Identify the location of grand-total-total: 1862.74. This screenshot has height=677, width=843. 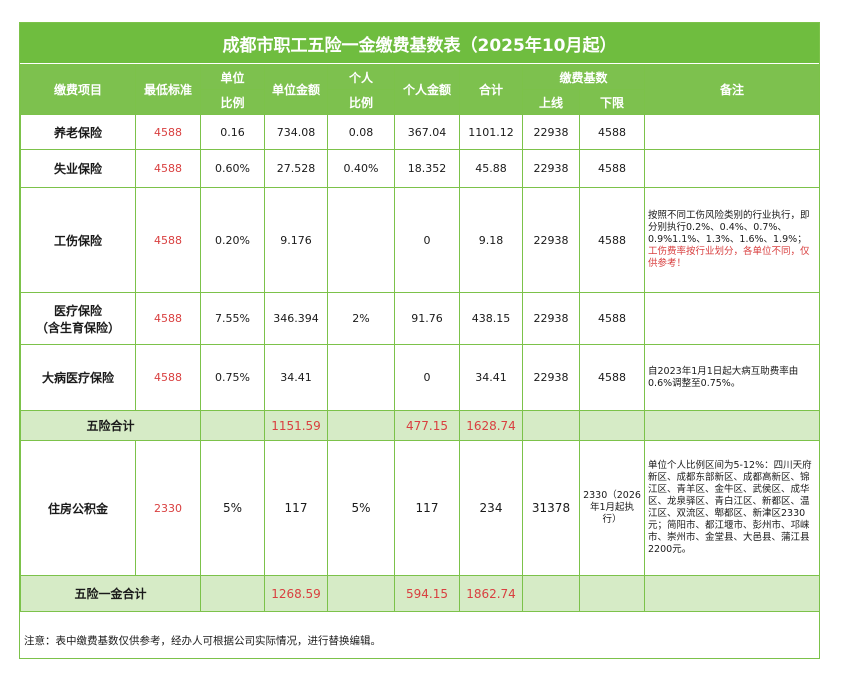
(491, 593).